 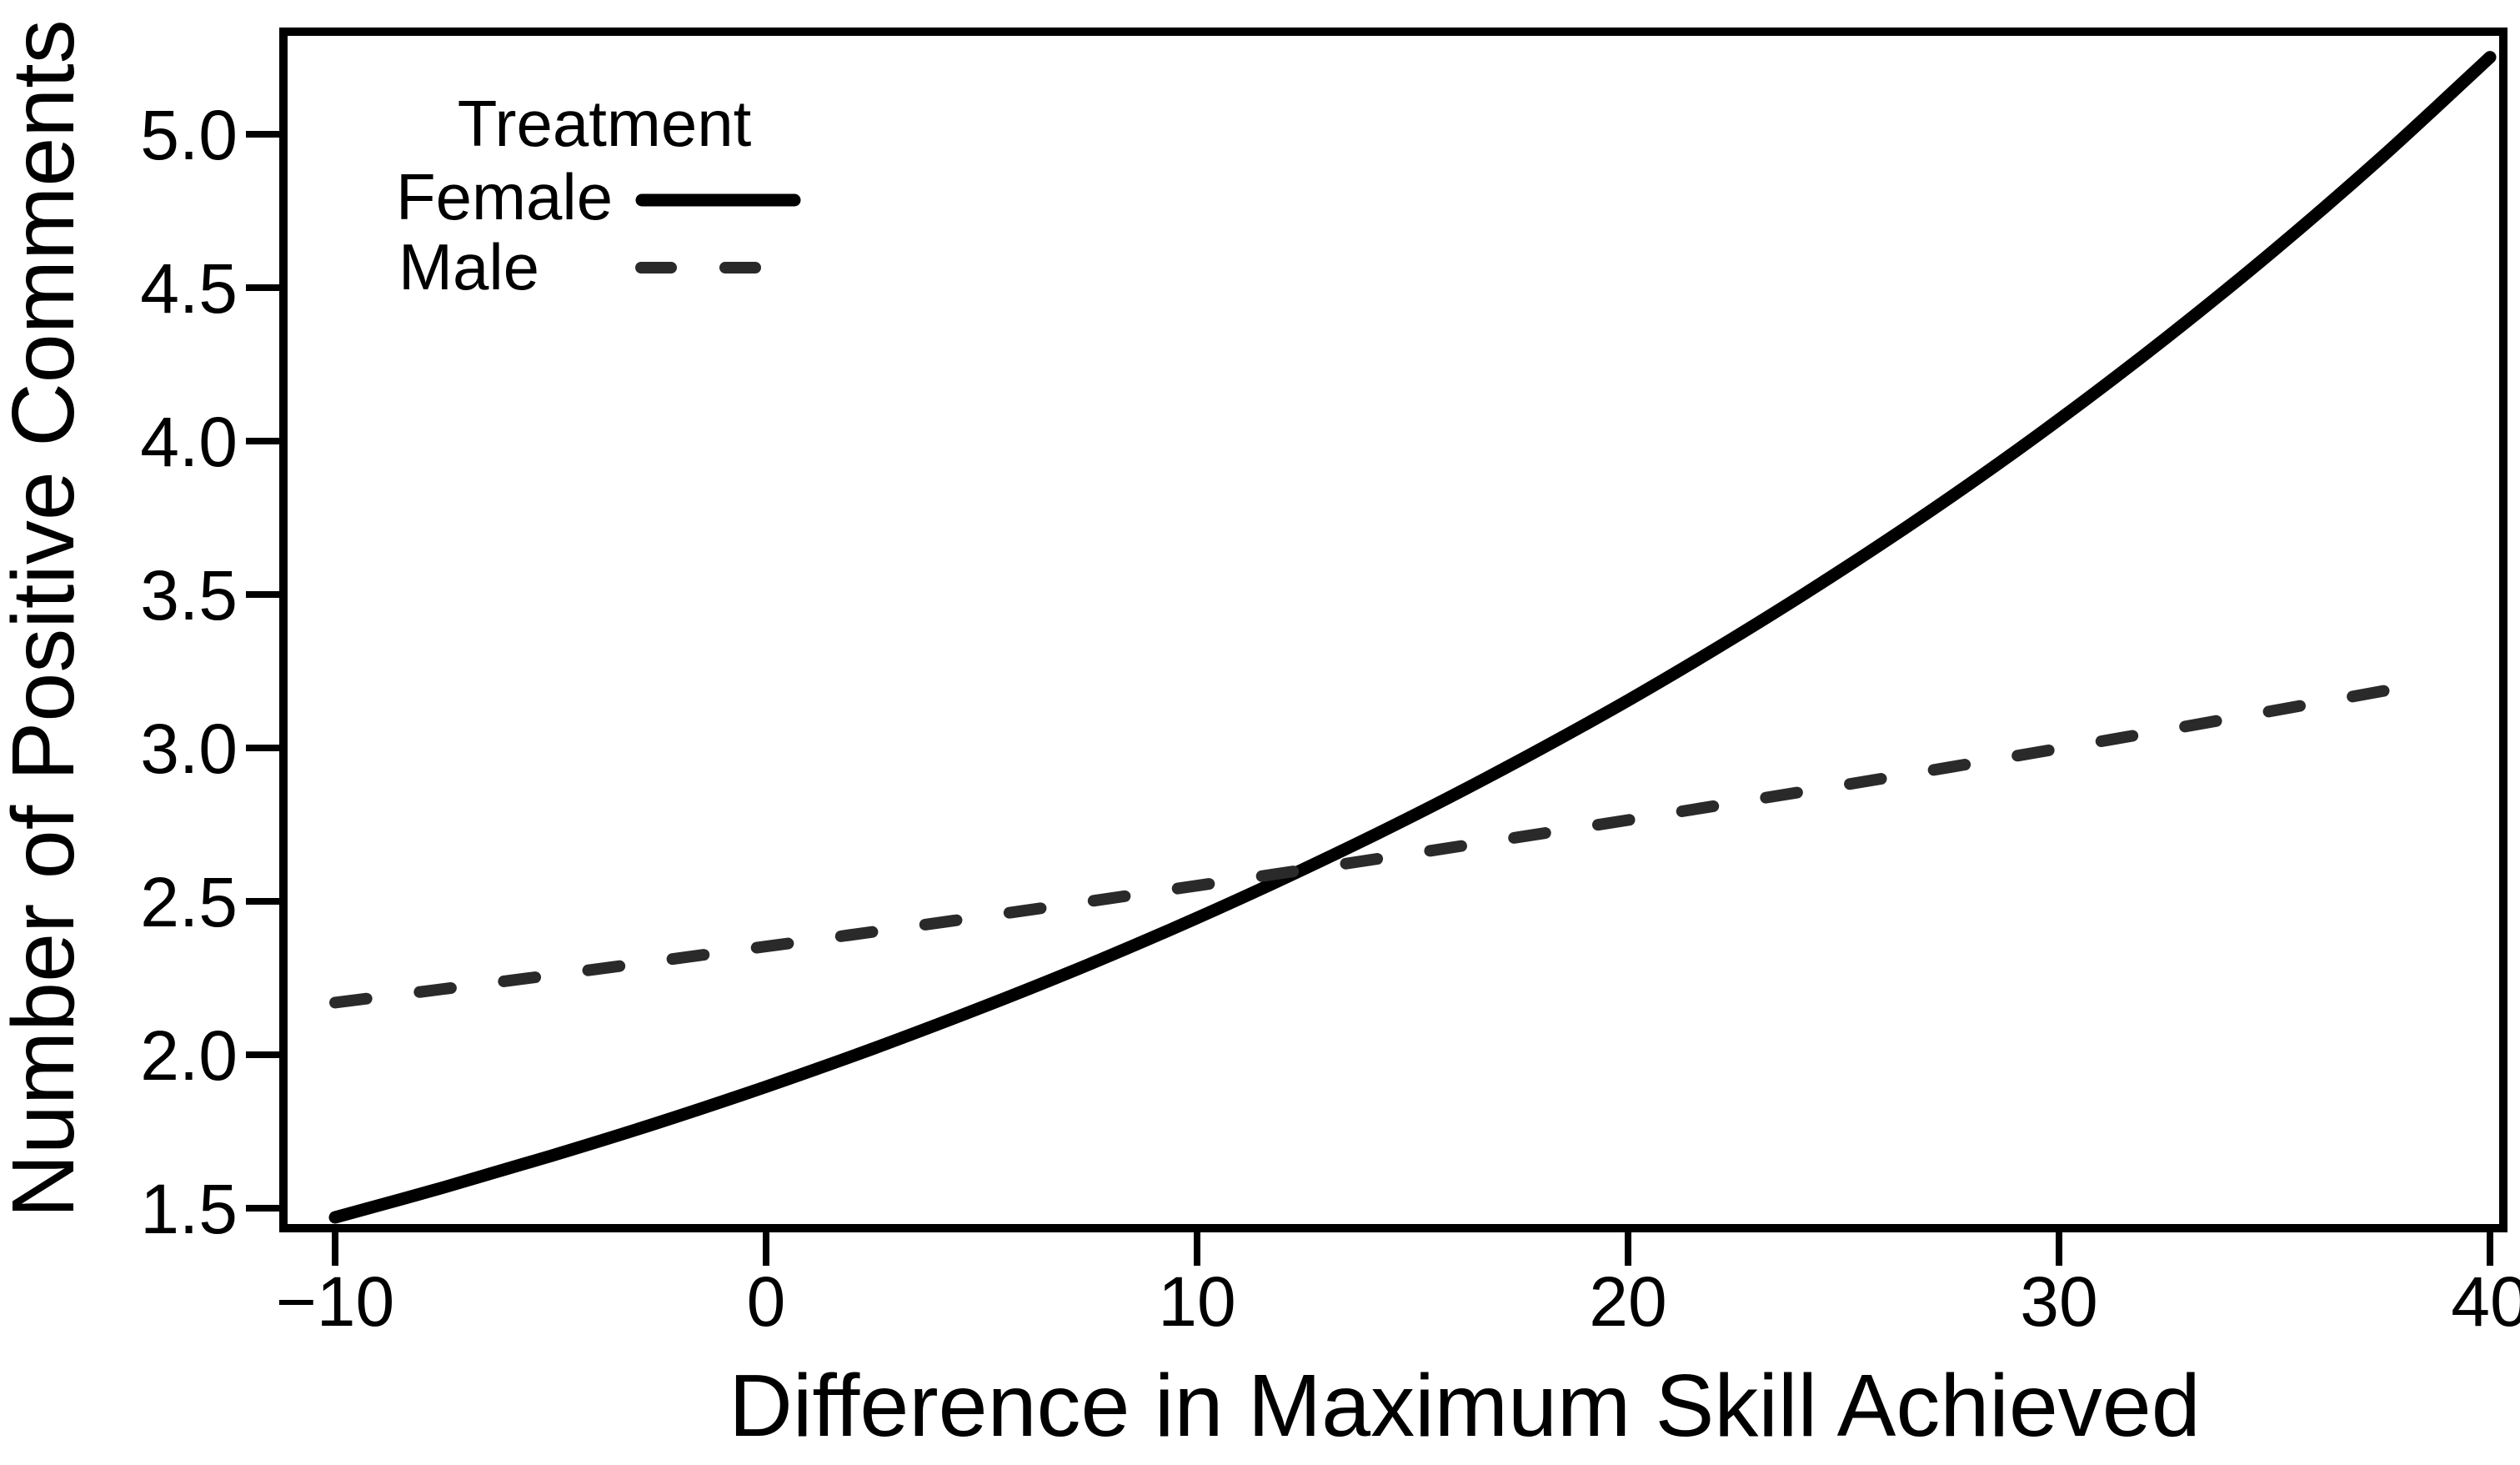 I want to click on x-tick-label: 20, so click(x=1627, y=1301).